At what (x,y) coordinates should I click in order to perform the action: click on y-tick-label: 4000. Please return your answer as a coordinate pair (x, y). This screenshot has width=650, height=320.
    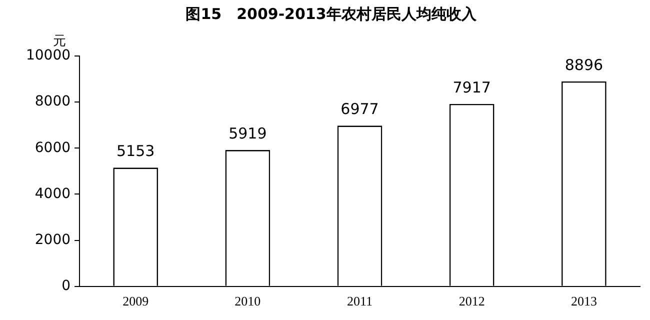
    Looking at the image, I should click on (52, 194).